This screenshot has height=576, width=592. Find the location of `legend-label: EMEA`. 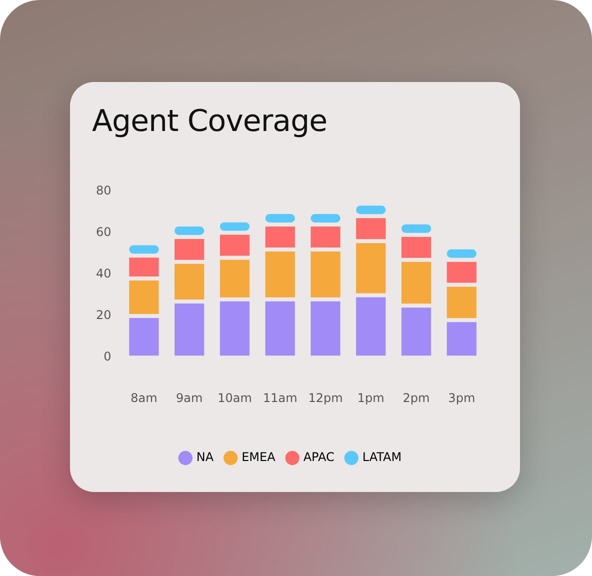

legend-label: EMEA is located at coordinates (259, 457).